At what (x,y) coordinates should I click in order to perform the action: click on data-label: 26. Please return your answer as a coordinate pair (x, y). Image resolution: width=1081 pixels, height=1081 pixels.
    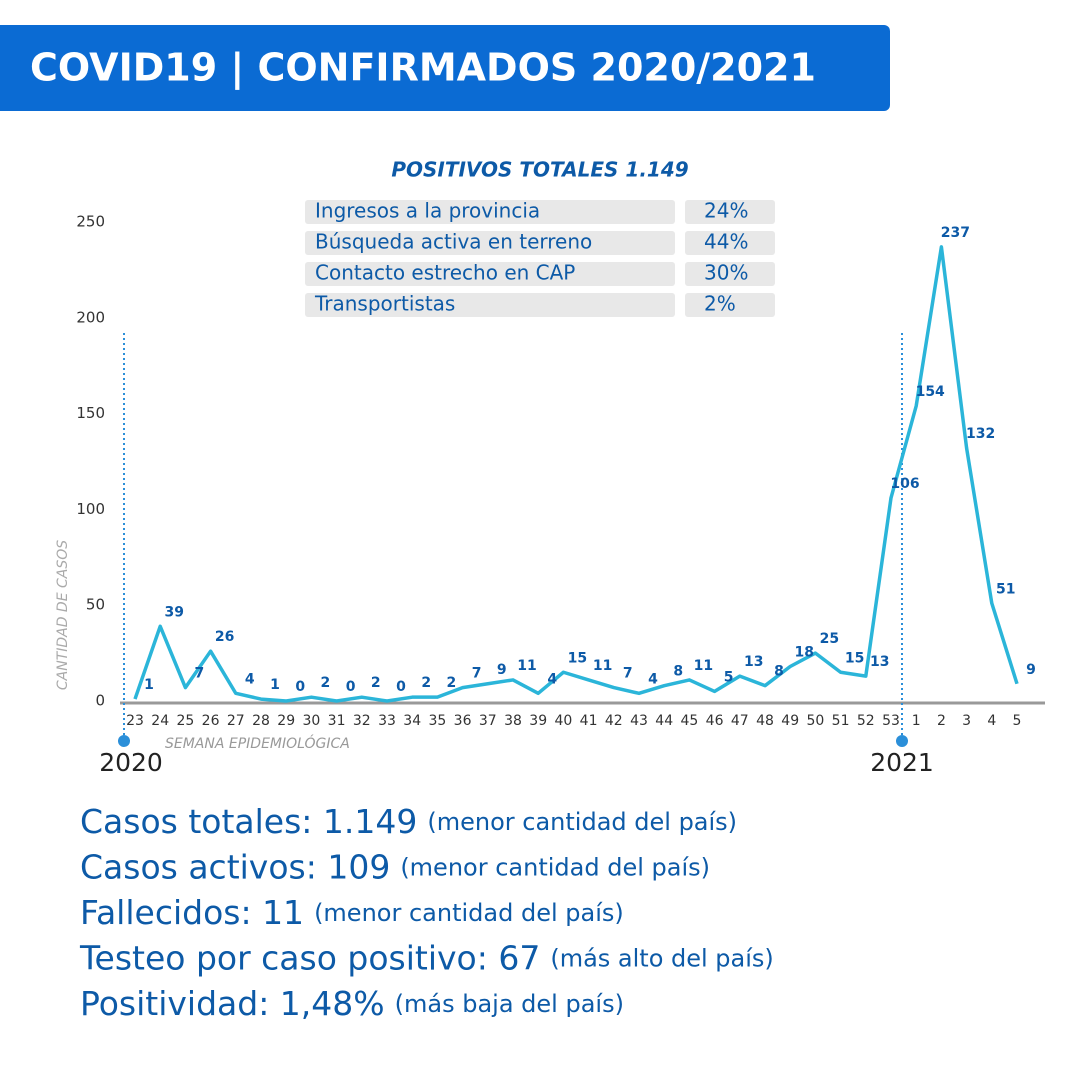
    Looking at the image, I should click on (224, 637).